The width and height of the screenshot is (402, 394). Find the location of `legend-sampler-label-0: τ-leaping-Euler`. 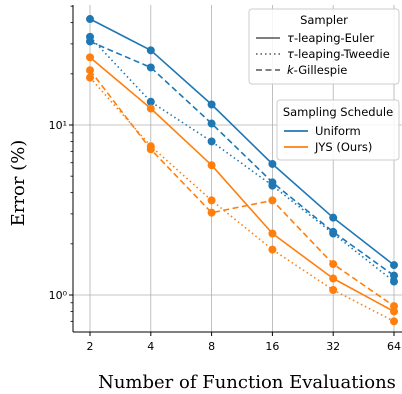

legend-sampler-label-0: τ-leaping-Euler is located at coordinates (330, 38).